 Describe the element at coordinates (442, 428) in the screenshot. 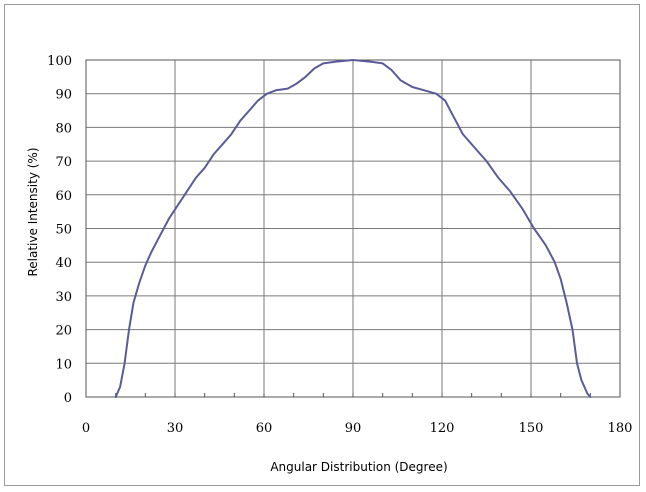

I see `x-tick-label: 120` at that location.